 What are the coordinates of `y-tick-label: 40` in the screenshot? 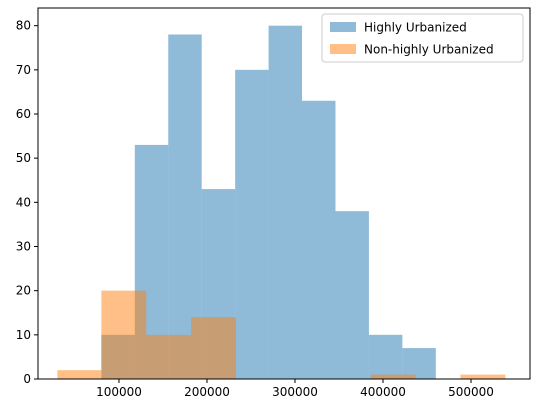 It's located at (23, 202).